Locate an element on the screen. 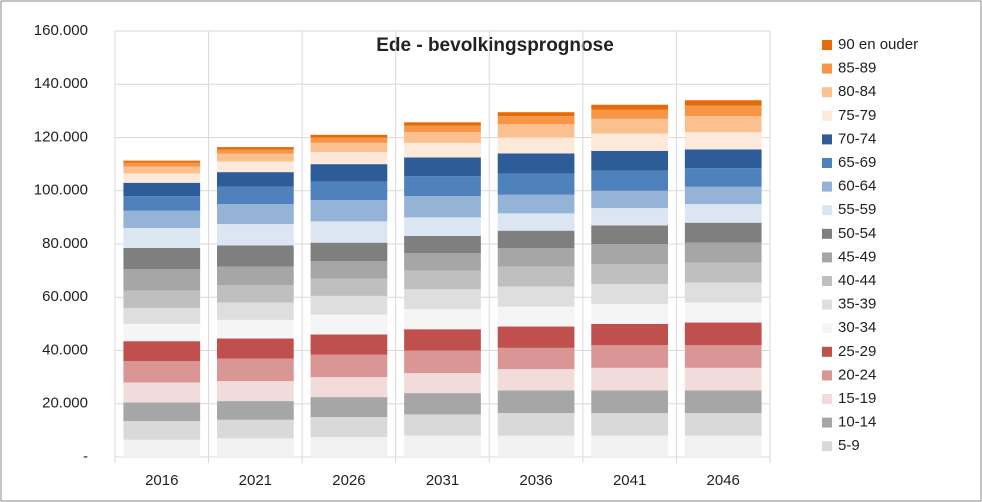  x-tick-label: 2026 is located at coordinates (348, 480).